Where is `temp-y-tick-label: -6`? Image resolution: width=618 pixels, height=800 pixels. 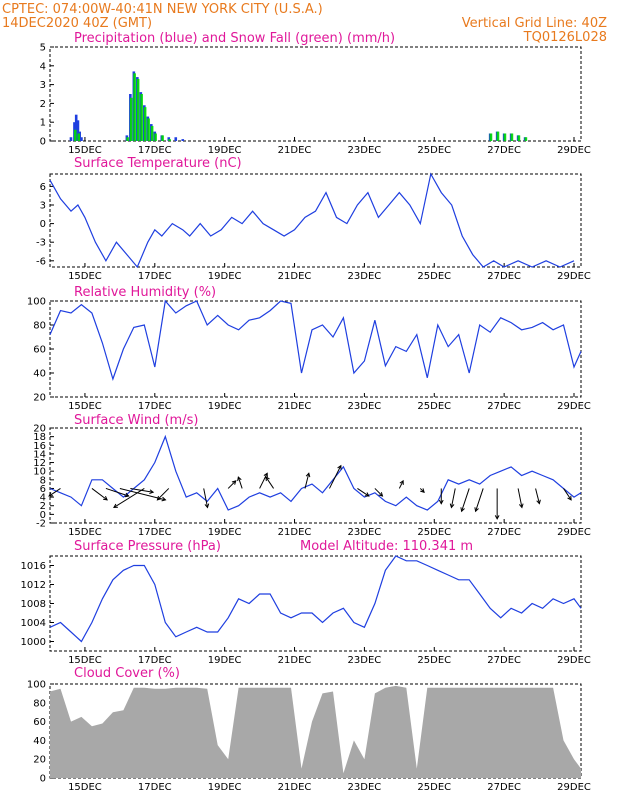 temp-y-tick-label: -6 is located at coordinates (41, 261).